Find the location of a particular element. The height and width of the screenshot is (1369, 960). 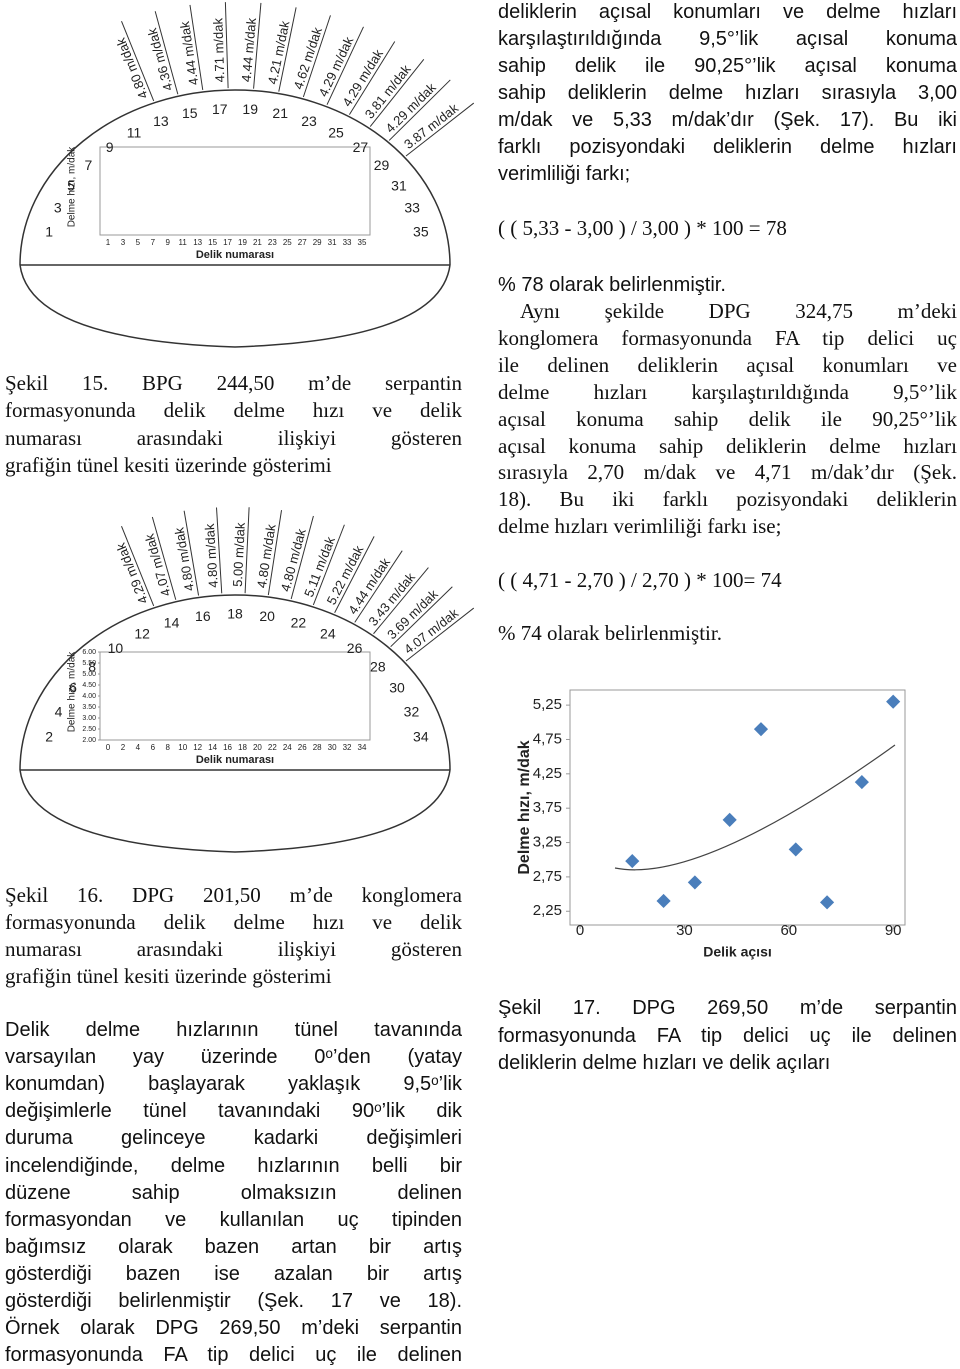

hole-number: 34 is located at coordinates (421, 736).